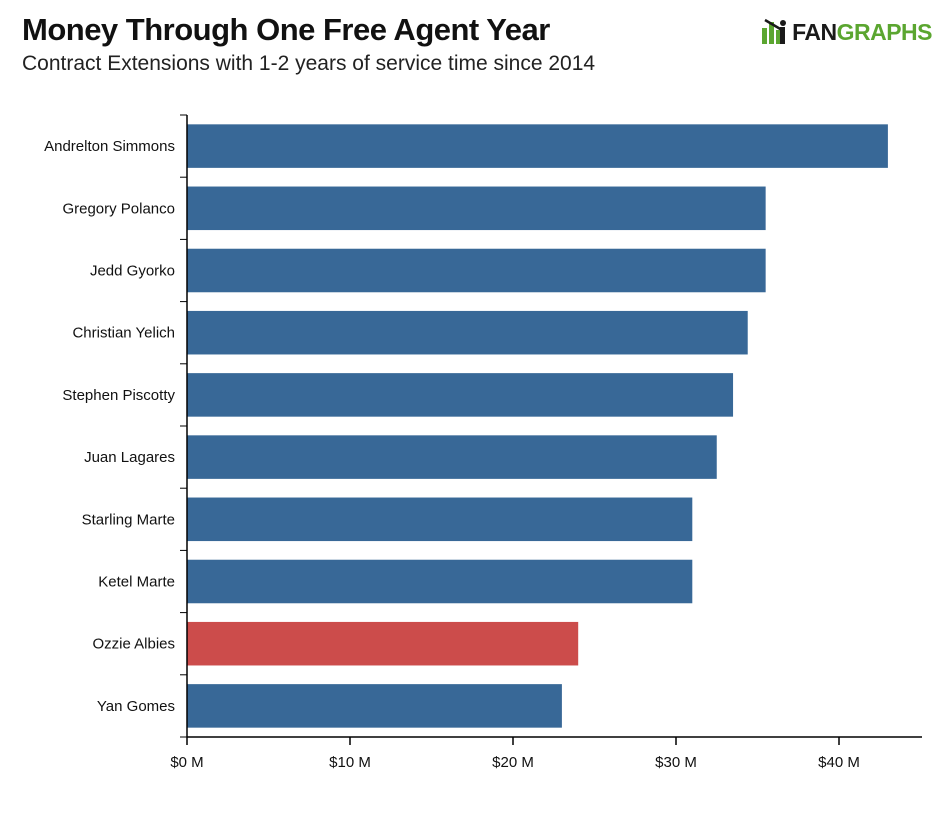 The height and width of the screenshot is (825, 946). Describe the element at coordinates (513, 762) in the screenshot. I see `x-tick-label: $20 M` at that location.